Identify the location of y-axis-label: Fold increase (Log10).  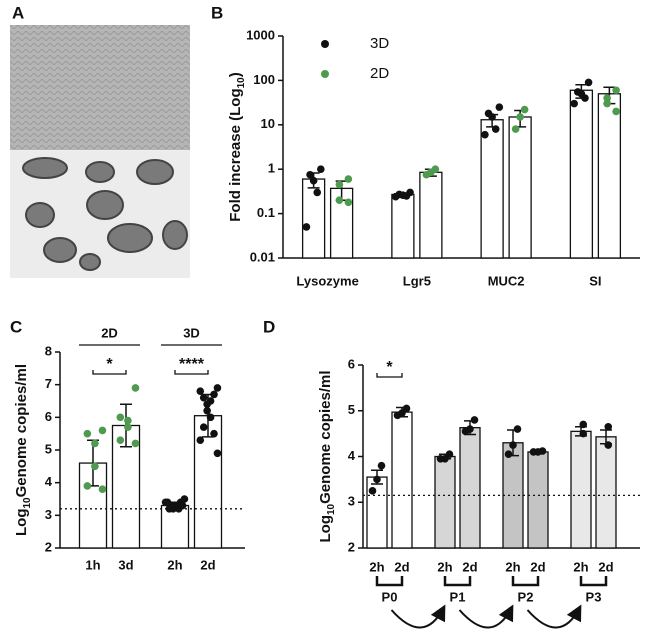
(237, 146).